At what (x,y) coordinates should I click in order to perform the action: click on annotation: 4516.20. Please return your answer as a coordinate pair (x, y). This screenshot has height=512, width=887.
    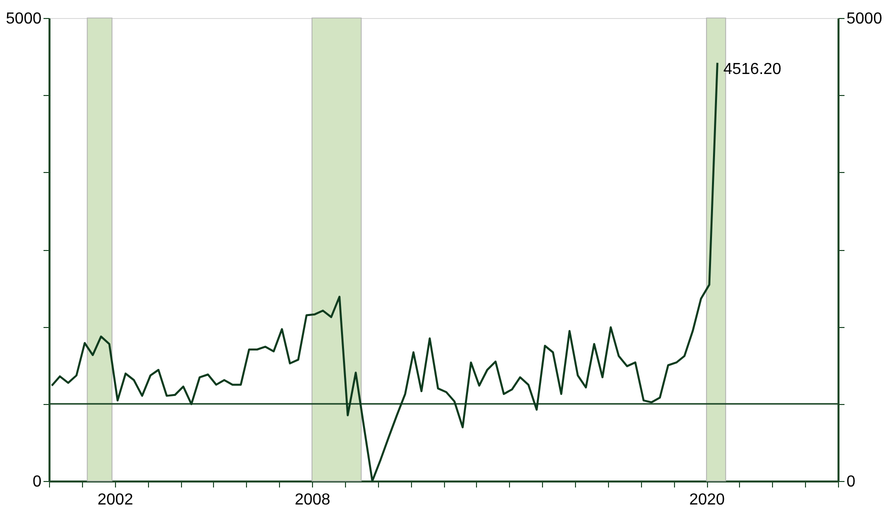
    Looking at the image, I should click on (752, 69).